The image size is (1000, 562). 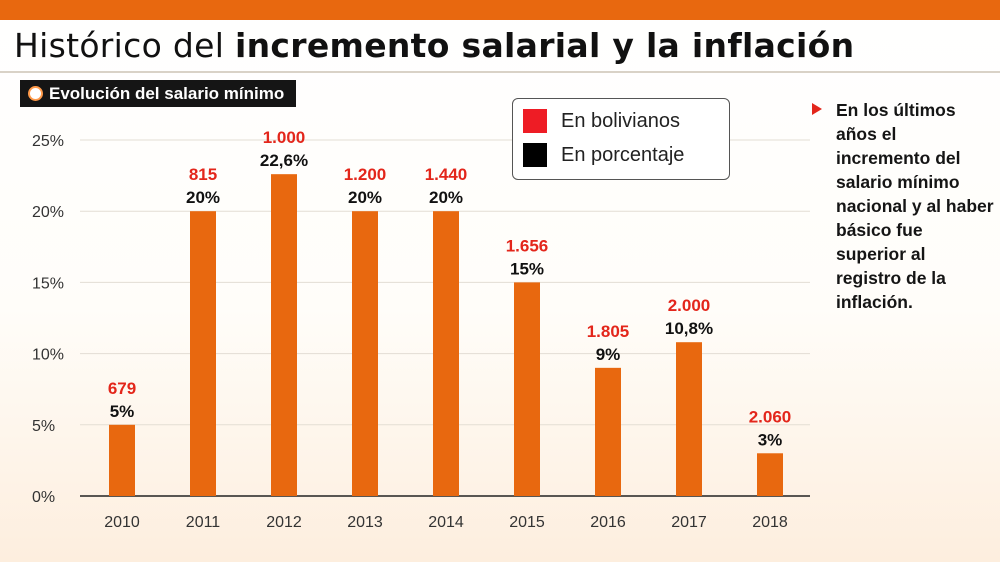 I want to click on x-tick-label: 2018, so click(x=770, y=522).